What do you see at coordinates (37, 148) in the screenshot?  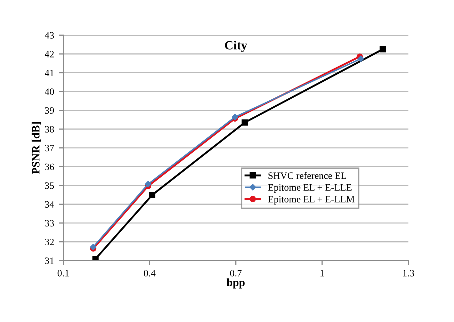 I see `y-axis-title: PSNR [dB]` at bounding box center [37, 148].